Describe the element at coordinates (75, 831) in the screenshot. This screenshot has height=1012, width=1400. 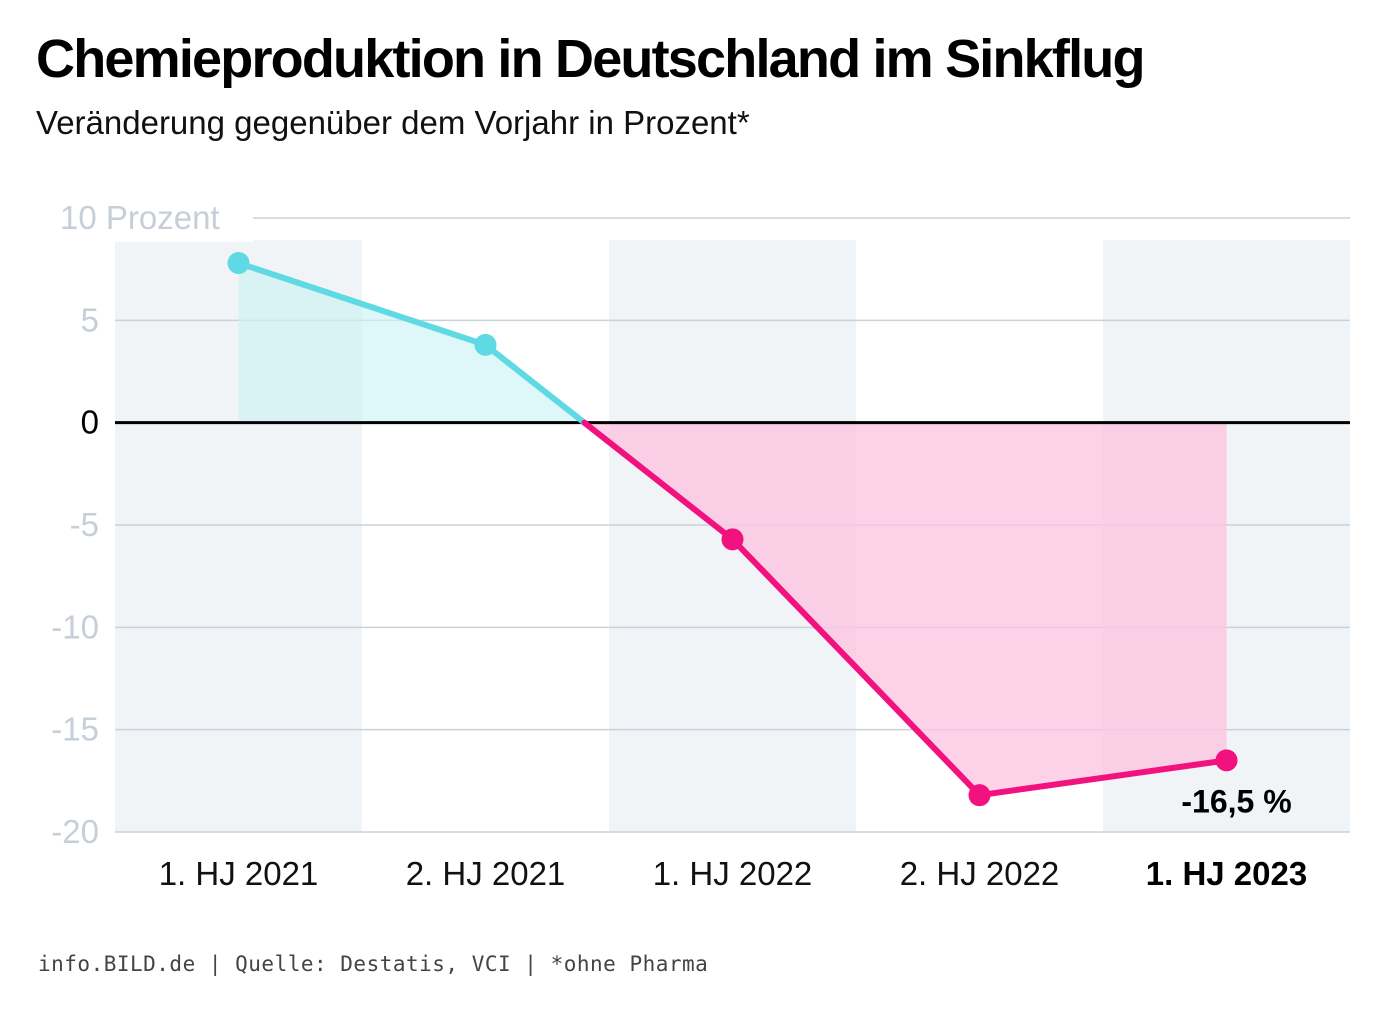
I see `y-tick-label: -20` at that location.